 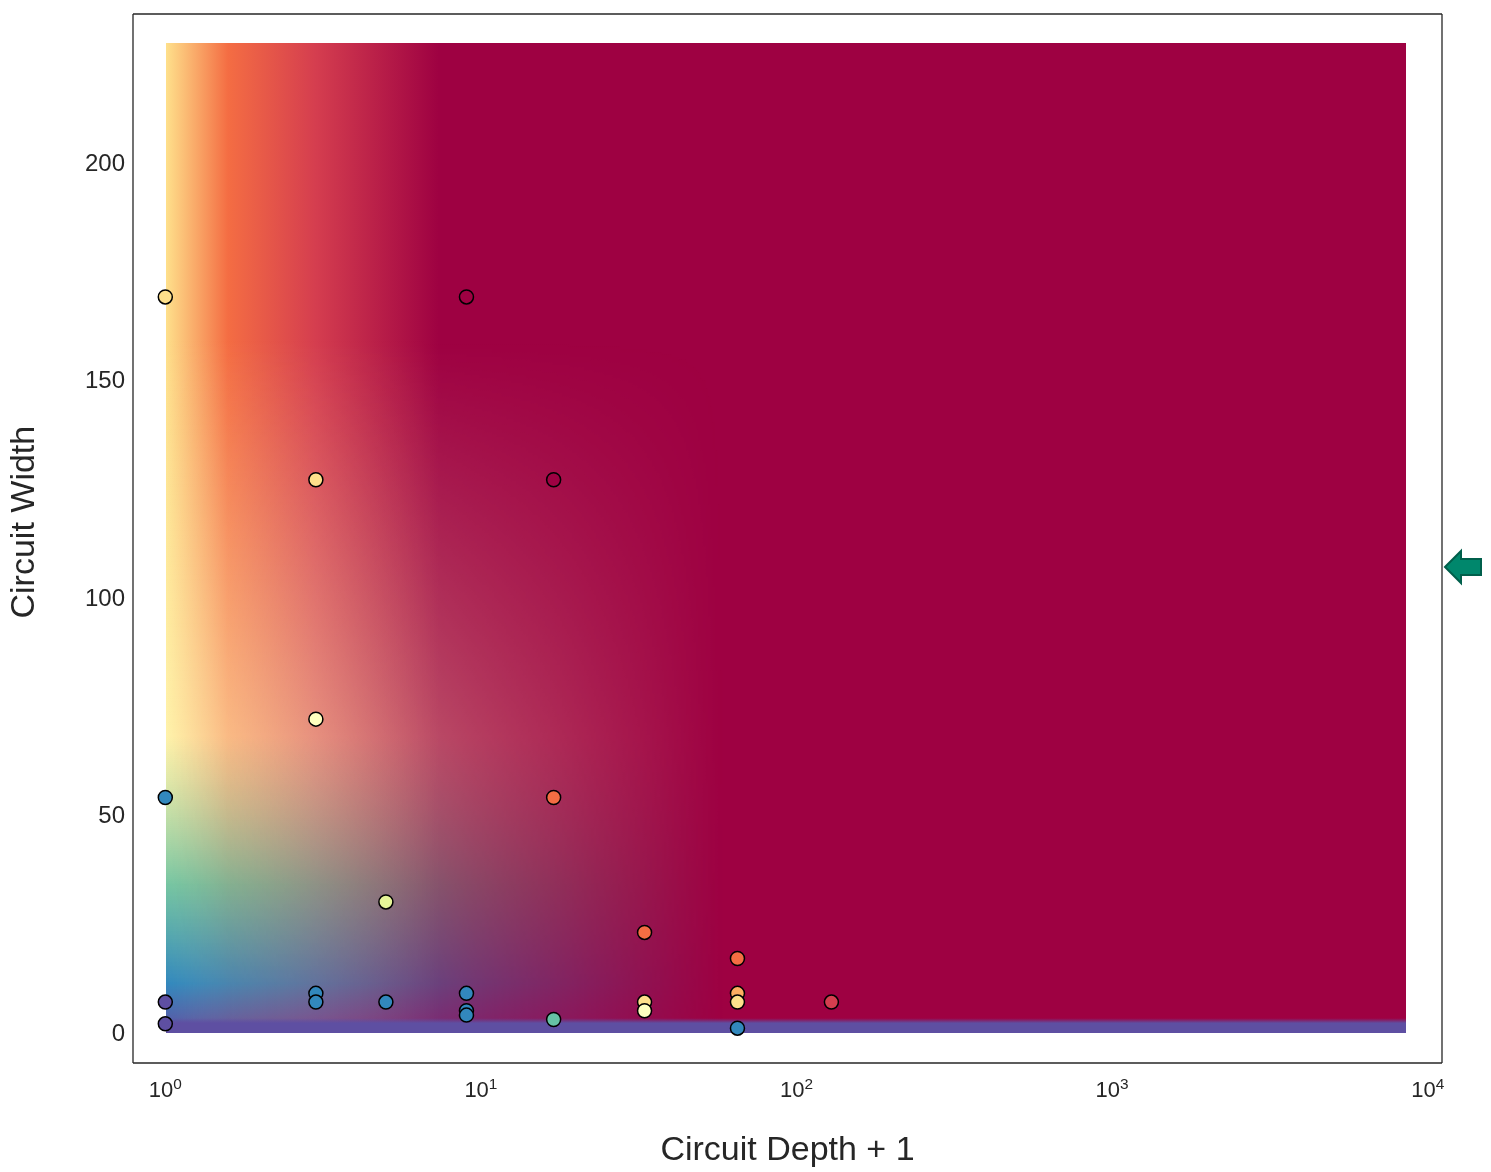 I want to click on y-tick-label: 200, so click(x=104, y=162).